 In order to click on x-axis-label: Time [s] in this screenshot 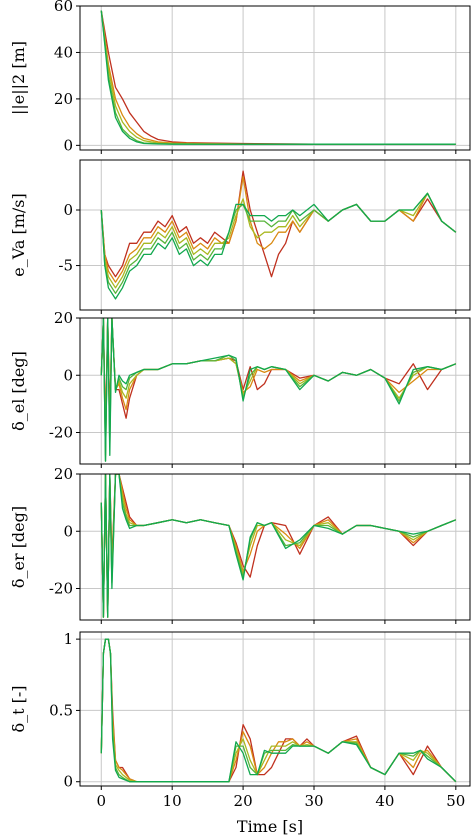, I will do `click(270, 826)`.